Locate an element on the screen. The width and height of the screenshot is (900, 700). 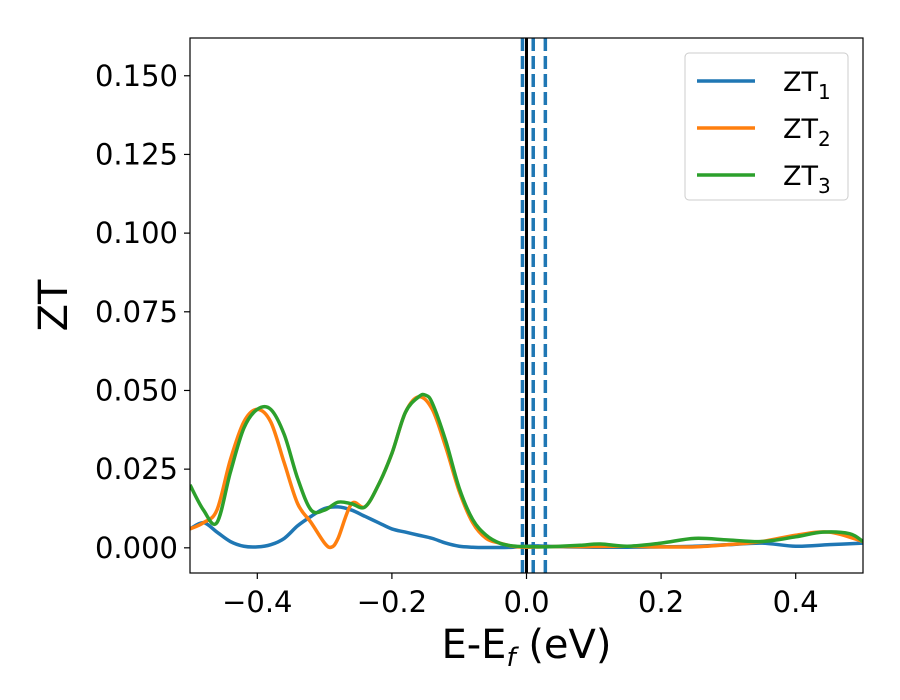
y-axis: 0.000 0.025 0.050 0.075 0.100 0.125 0.150 is located at coordinates (142, 312).